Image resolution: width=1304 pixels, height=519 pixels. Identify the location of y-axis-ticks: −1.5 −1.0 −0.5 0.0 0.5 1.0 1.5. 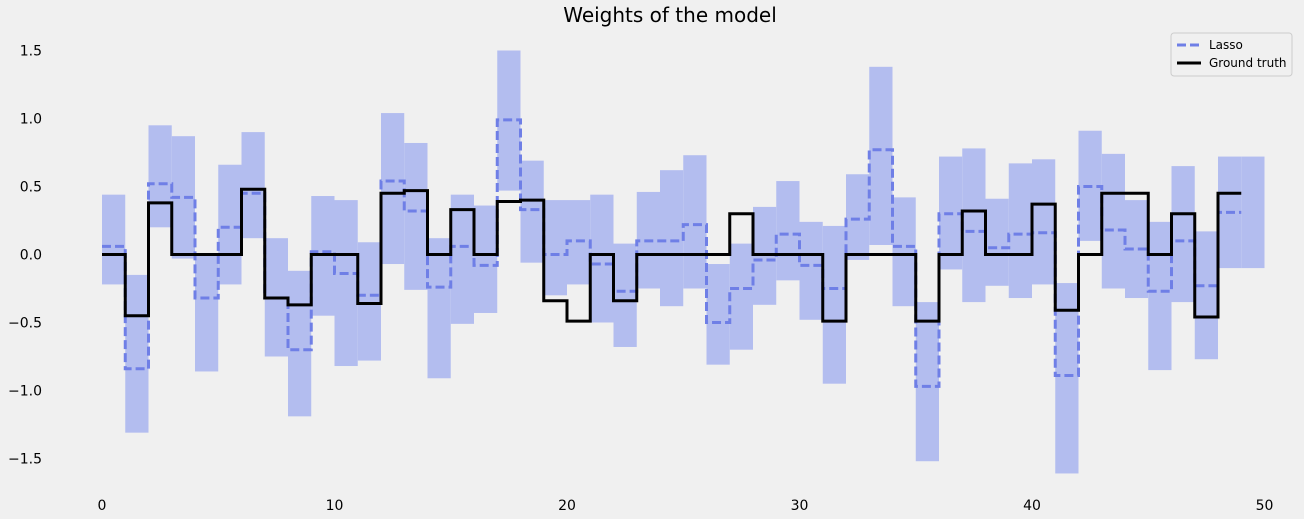
(25, 256).